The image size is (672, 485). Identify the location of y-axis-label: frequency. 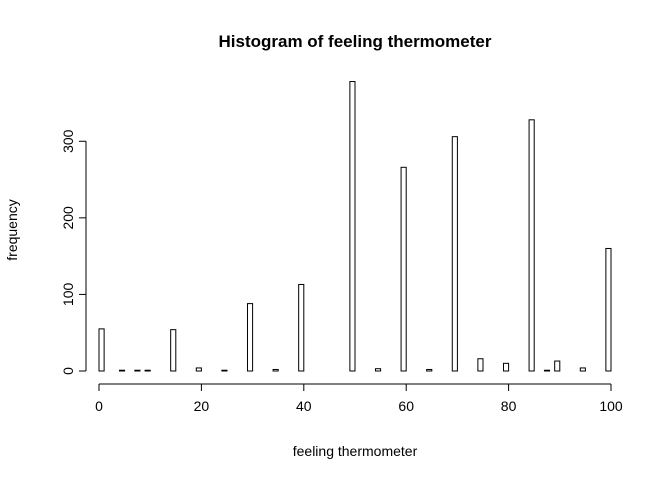
(12, 229).